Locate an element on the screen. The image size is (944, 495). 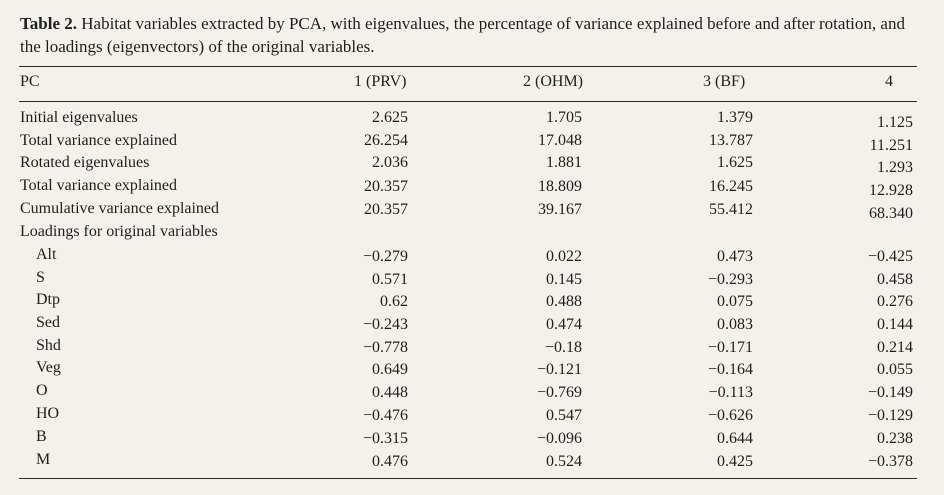
row-label: Shd is located at coordinates (48, 345).